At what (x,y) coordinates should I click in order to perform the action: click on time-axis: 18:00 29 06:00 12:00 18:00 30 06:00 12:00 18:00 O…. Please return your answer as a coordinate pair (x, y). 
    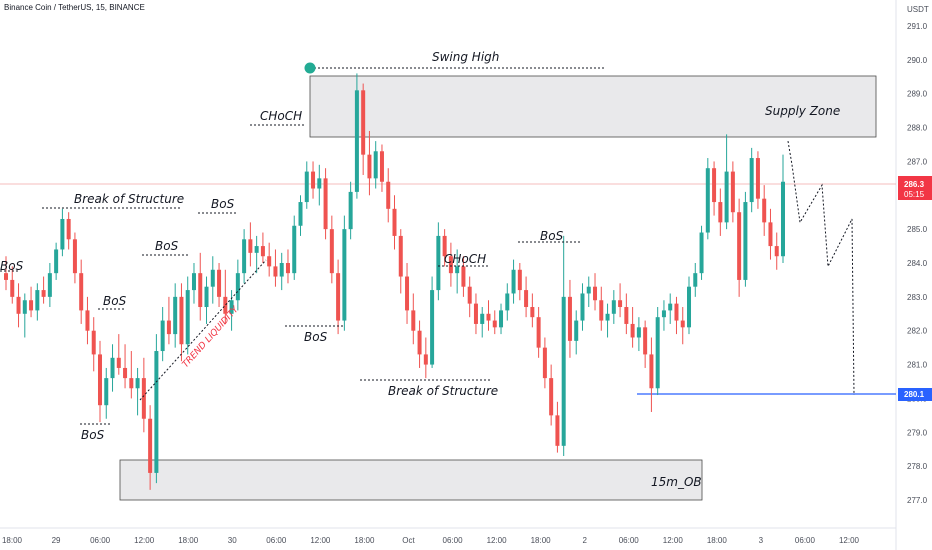
    Looking at the image, I should click on (431, 540).